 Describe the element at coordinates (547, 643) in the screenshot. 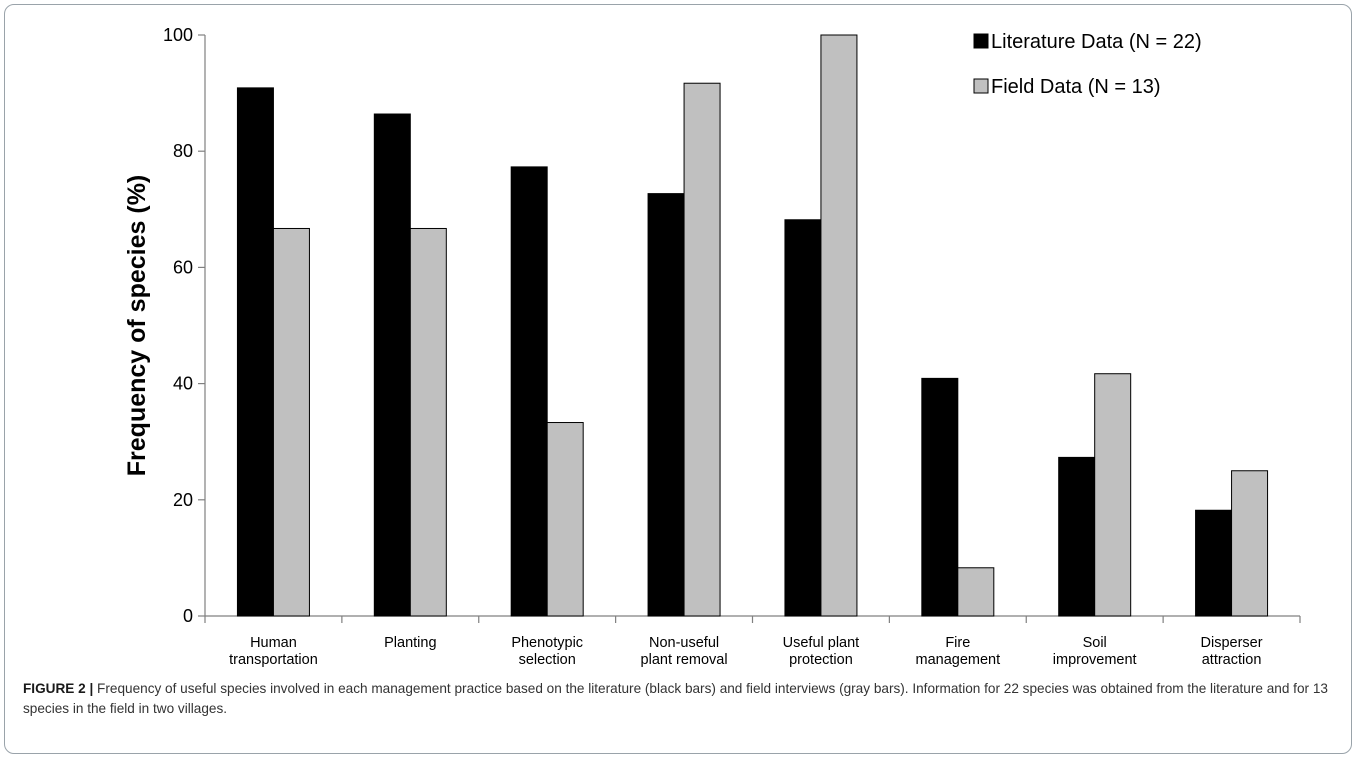

I see `x-category-label: Phenotypic` at that location.